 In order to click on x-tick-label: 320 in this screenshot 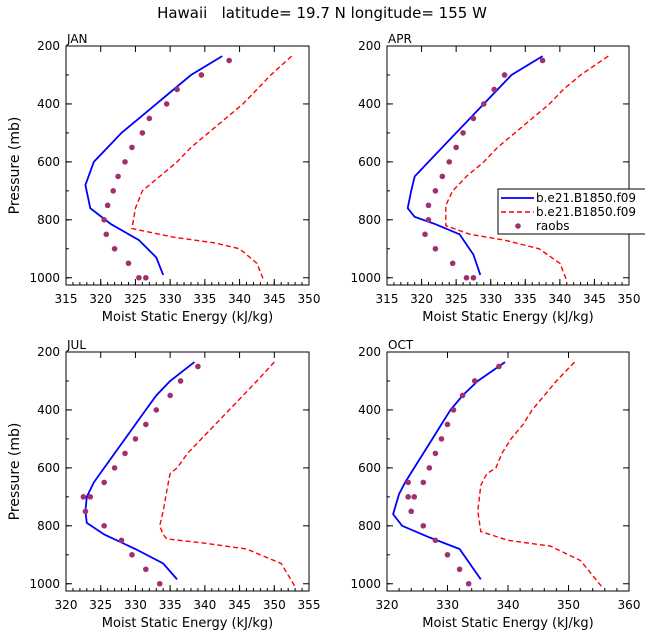, I will do `click(100, 299)`.